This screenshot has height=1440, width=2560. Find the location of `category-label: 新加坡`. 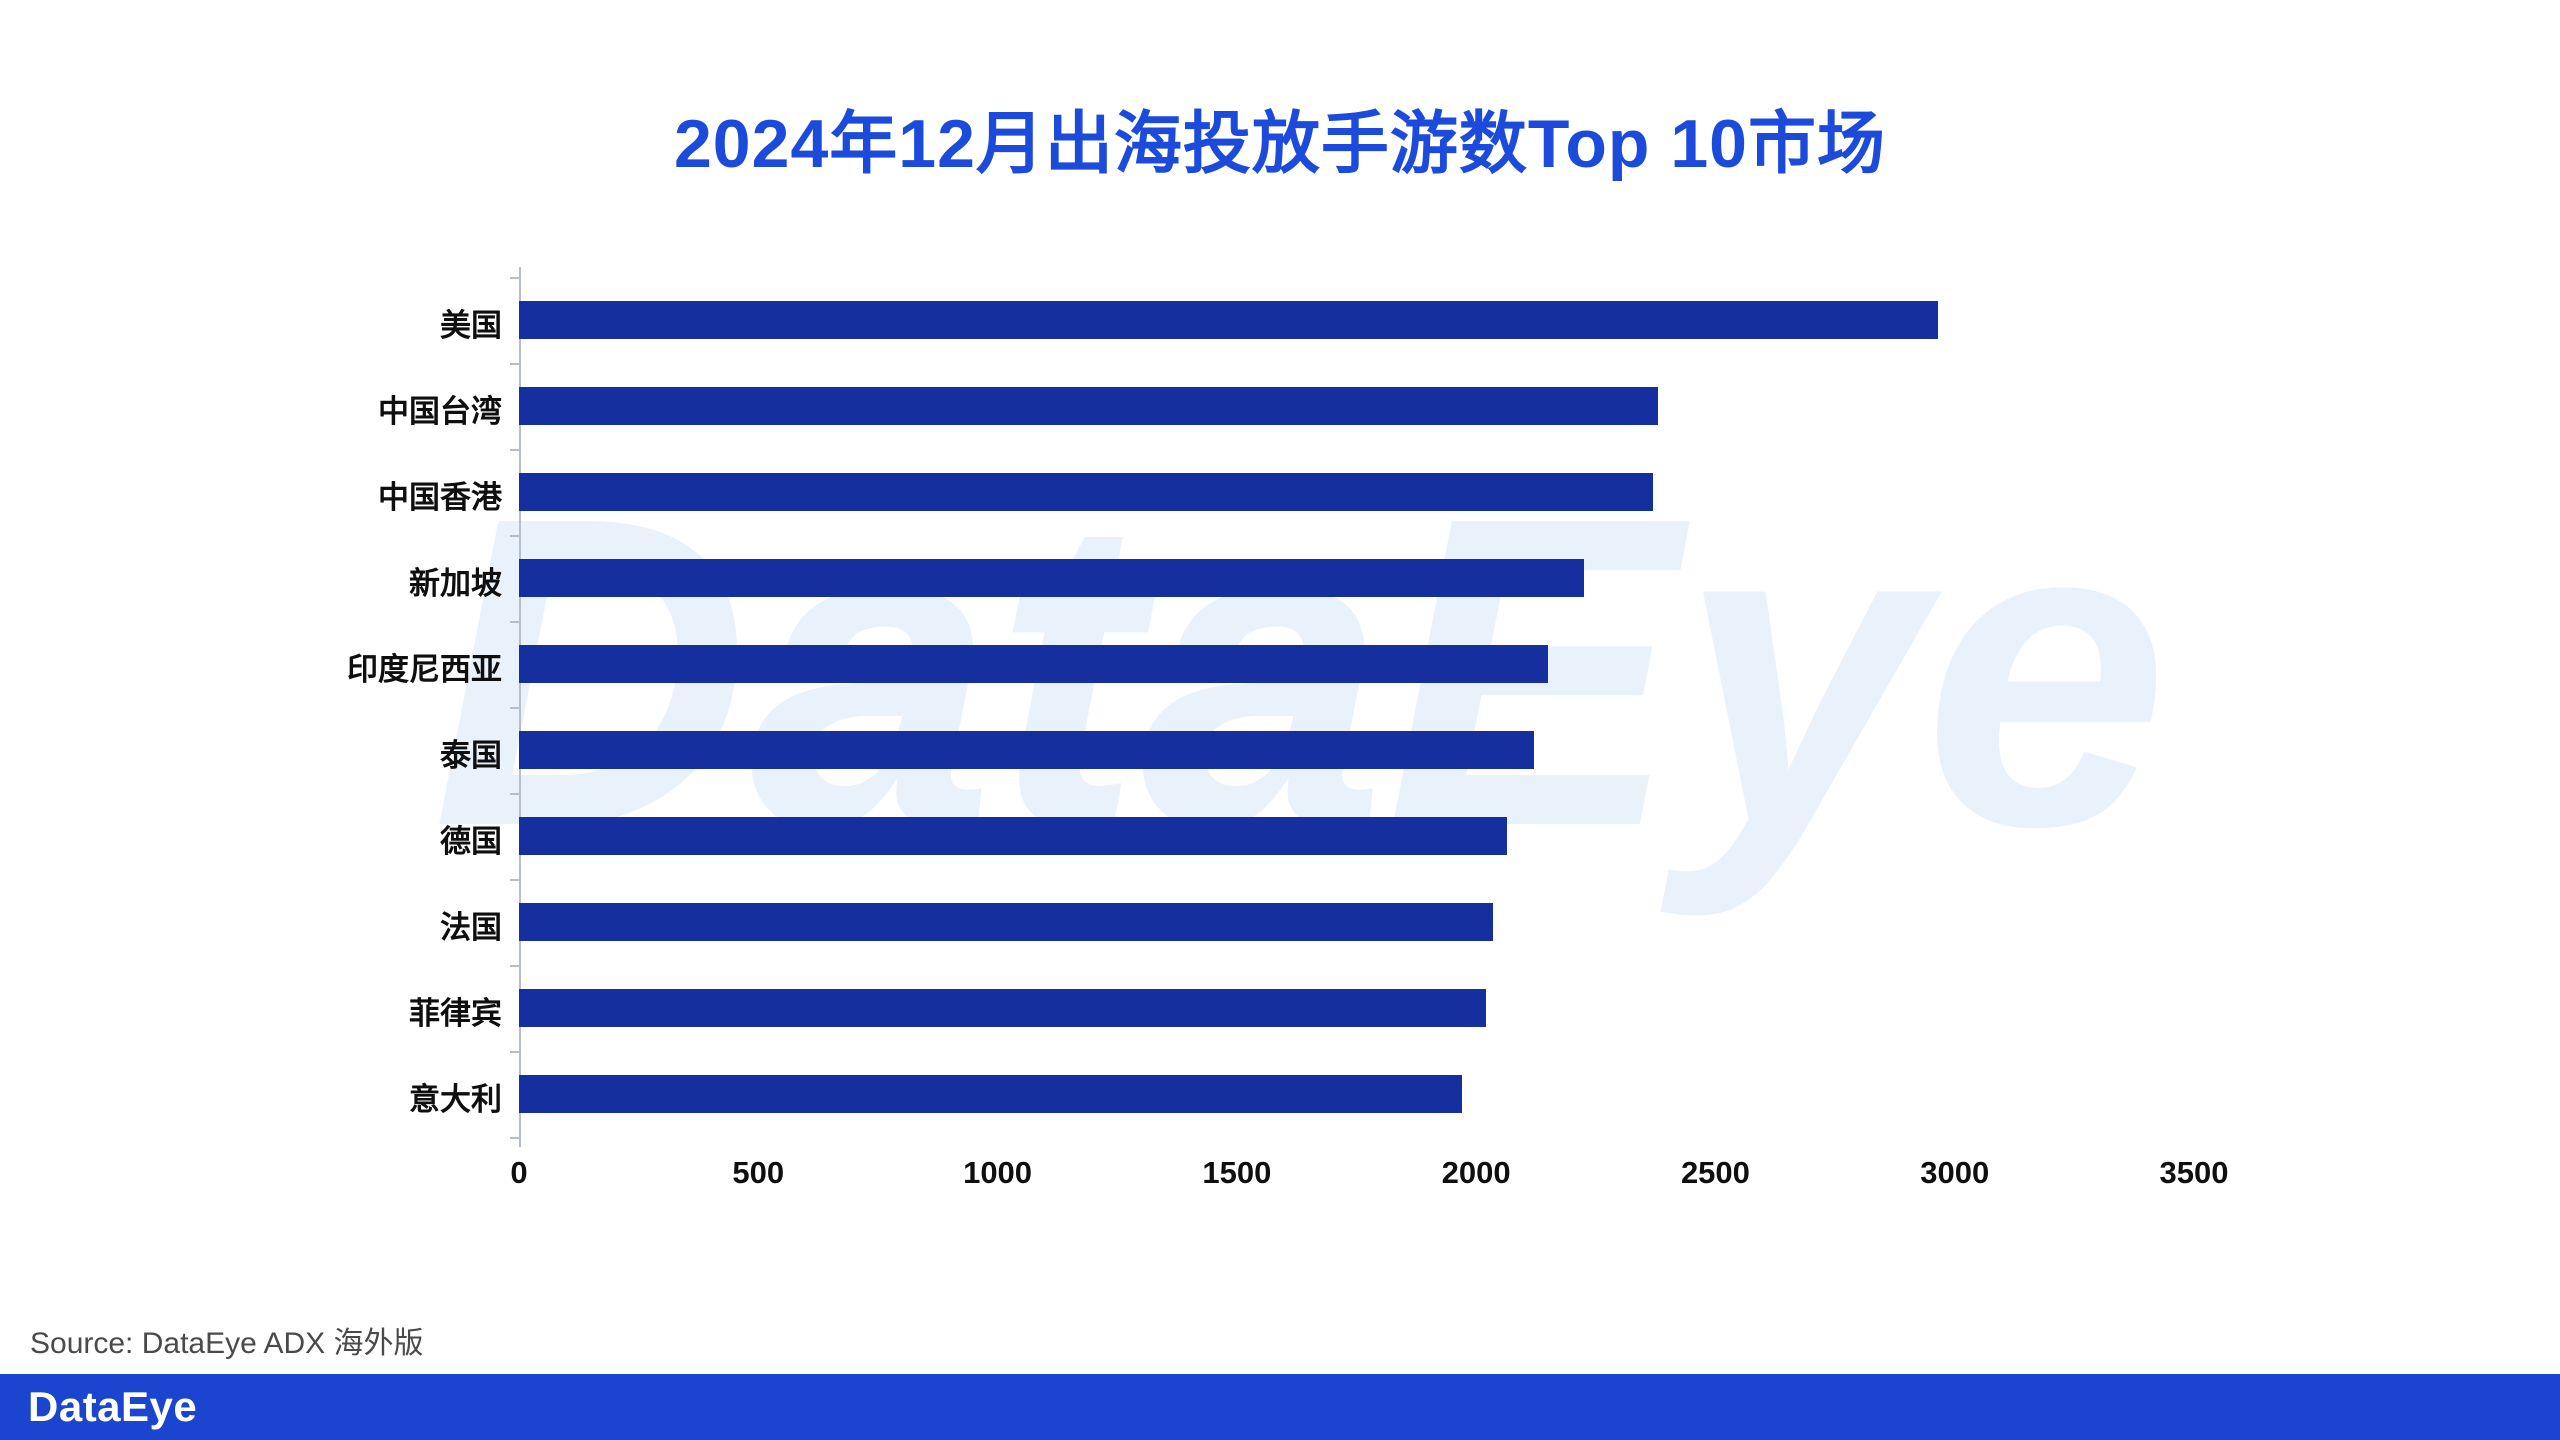

category-label: 新加坡 is located at coordinates (455, 583).